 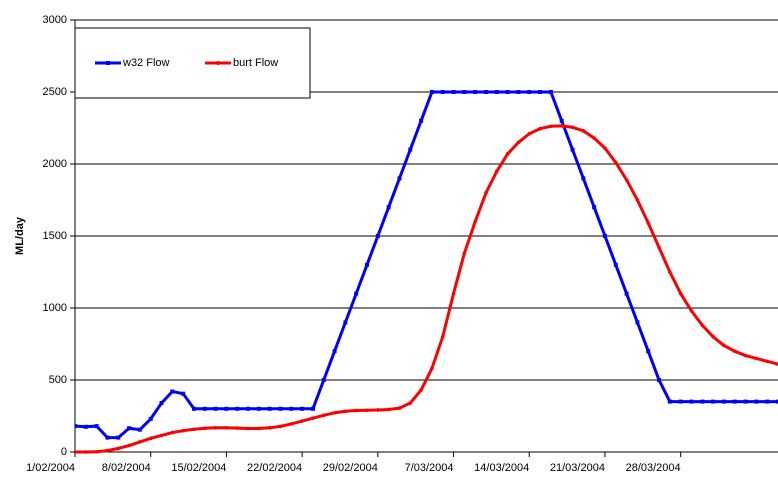 What do you see at coordinates (126, 468) in the screenshot?
I see `x-tick-label: 8/02/2004` at bounding box center [126, 468].